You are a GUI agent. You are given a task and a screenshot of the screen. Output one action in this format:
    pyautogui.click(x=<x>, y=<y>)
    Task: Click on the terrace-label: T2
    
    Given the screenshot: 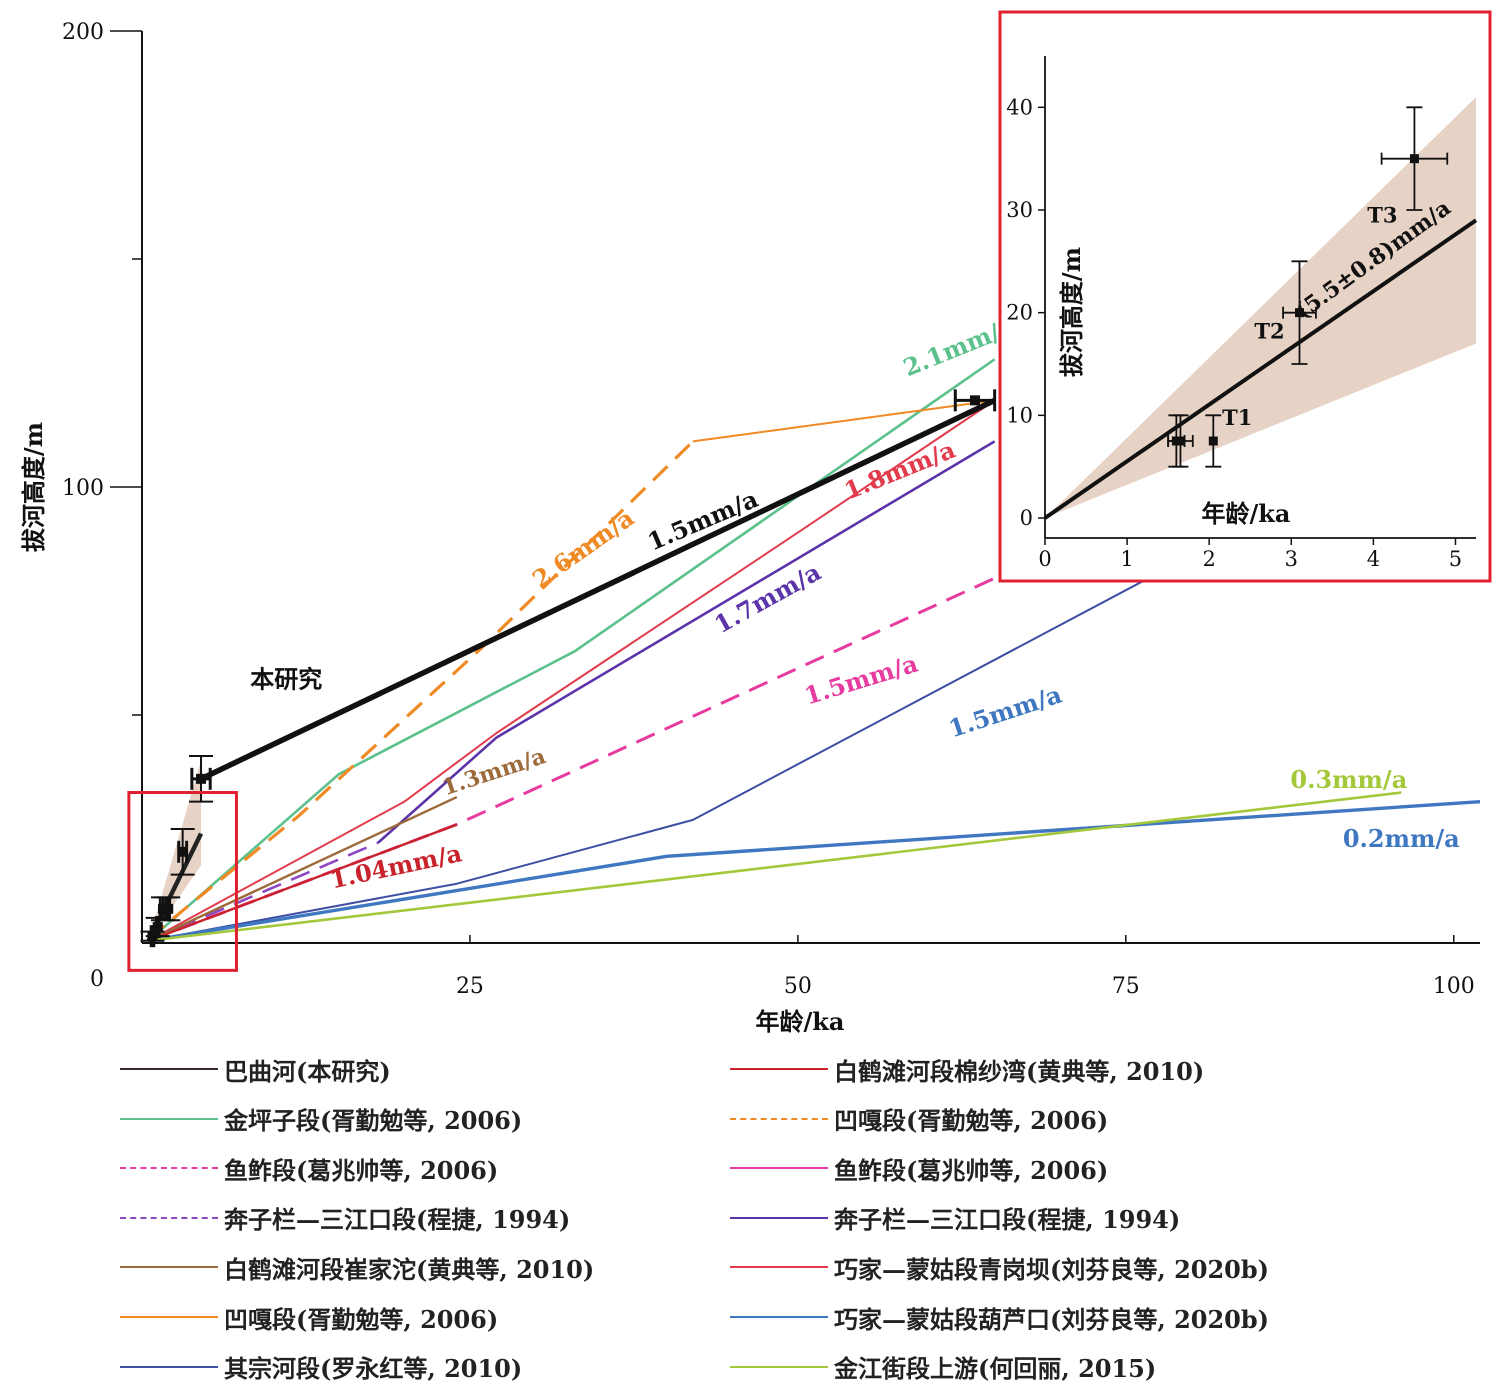 What is the action you would take?
    pyautogui.click(x=1269, y=331)
    